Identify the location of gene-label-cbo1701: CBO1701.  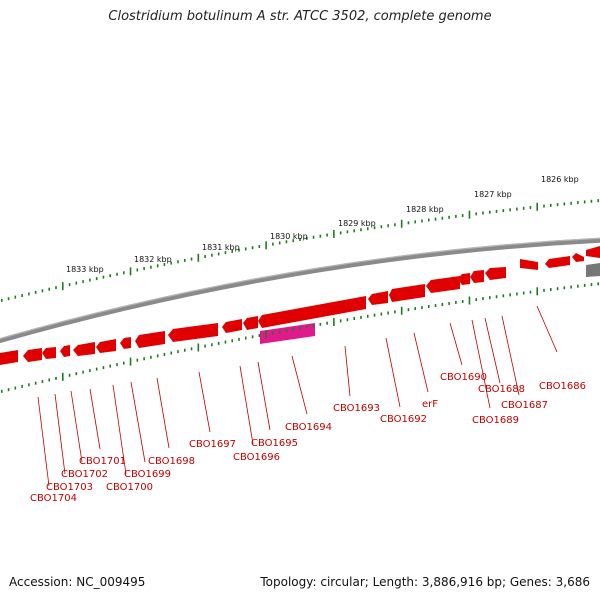
(102, 461).